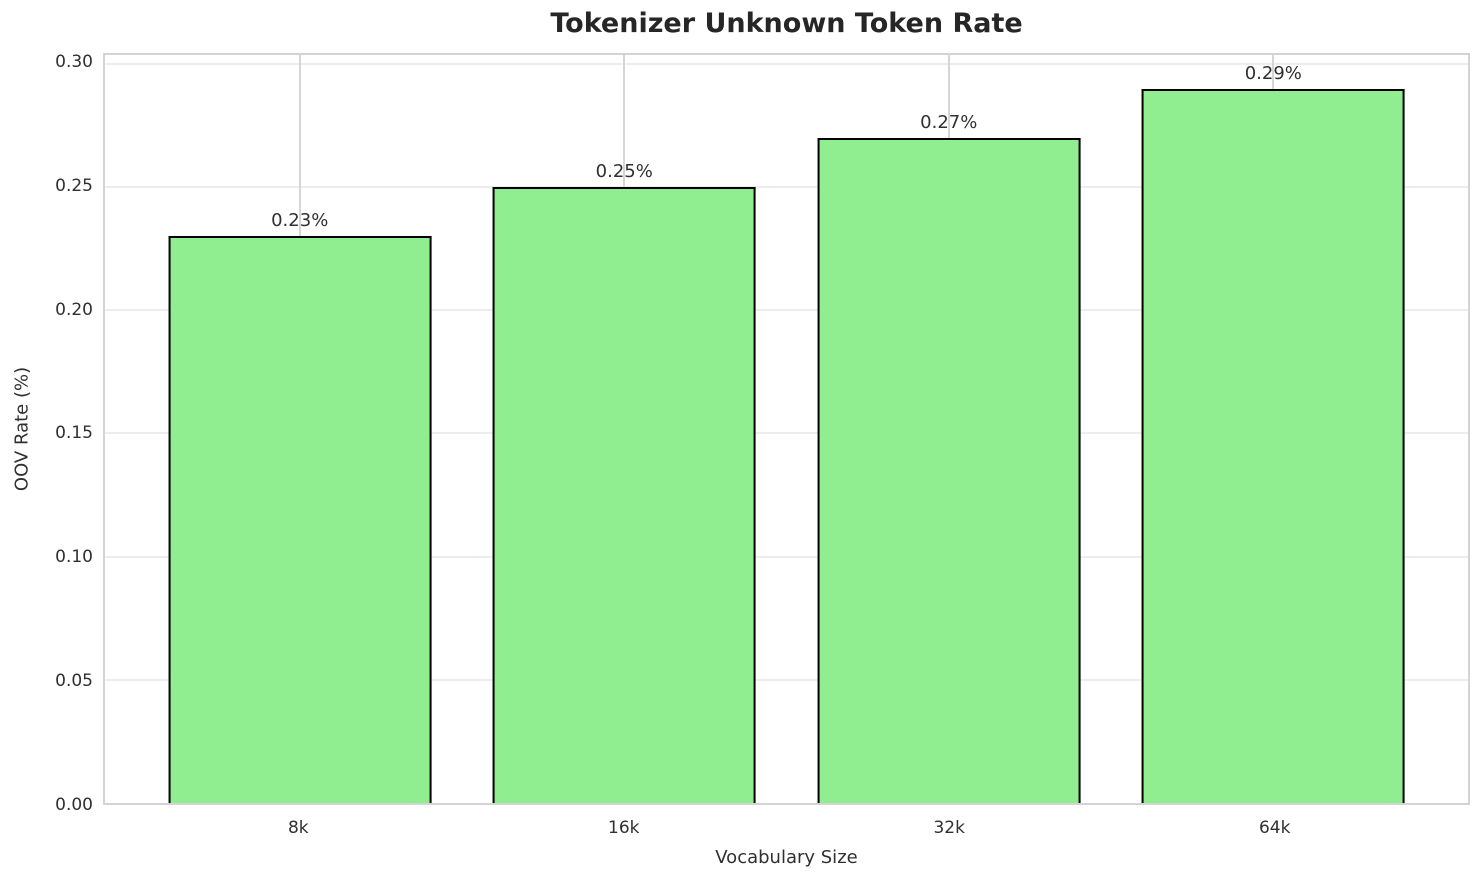 The image size is (1484, 885). Describe the element at coordinates (624, 172) in the screenshot. I see `bar-value-label: 0.25%` at that location.